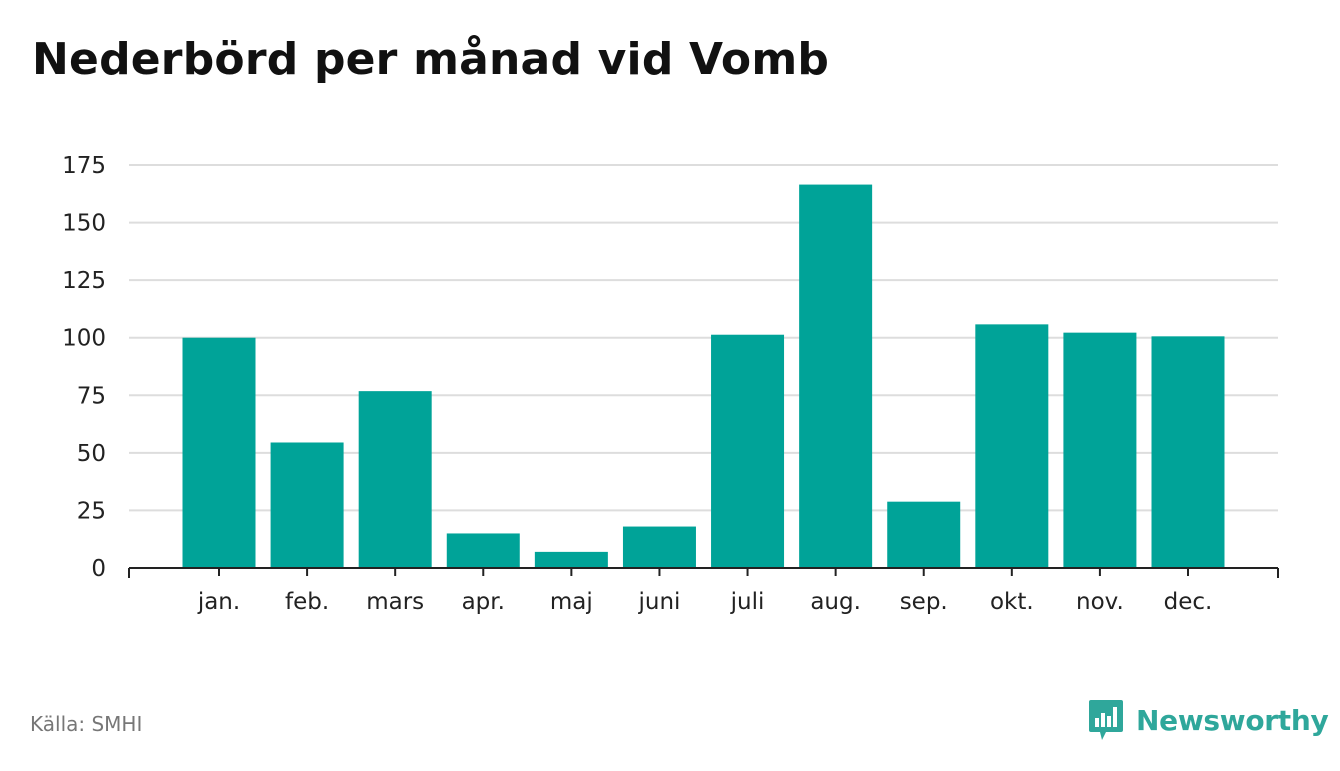 The image size is (1340, 771). Describe the element at coordinates (747, 602) in the screenshot. I see `x-tick-label: juli` at that location.